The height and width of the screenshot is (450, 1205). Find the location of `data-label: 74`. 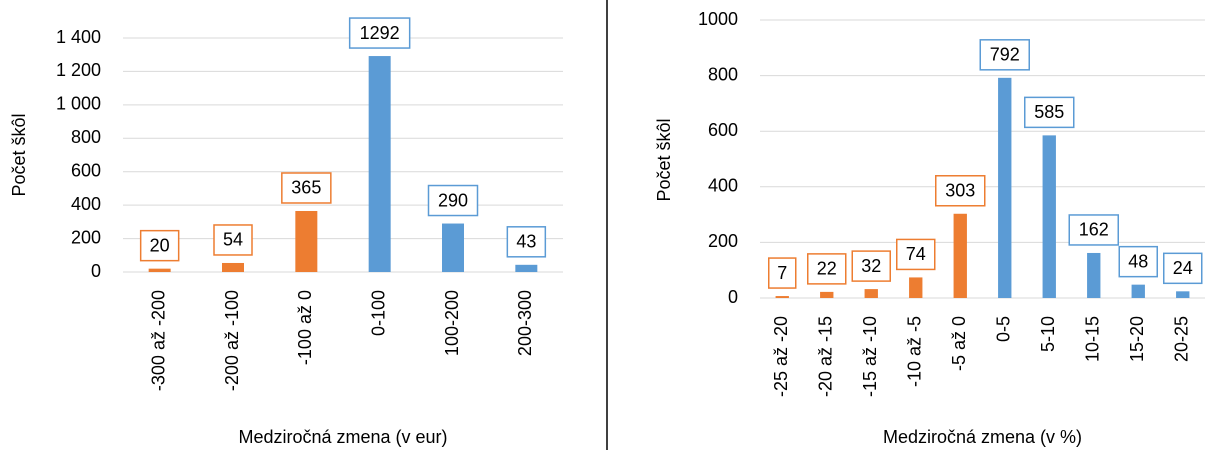

data-label: 74 is located at coordinates (916, 254).